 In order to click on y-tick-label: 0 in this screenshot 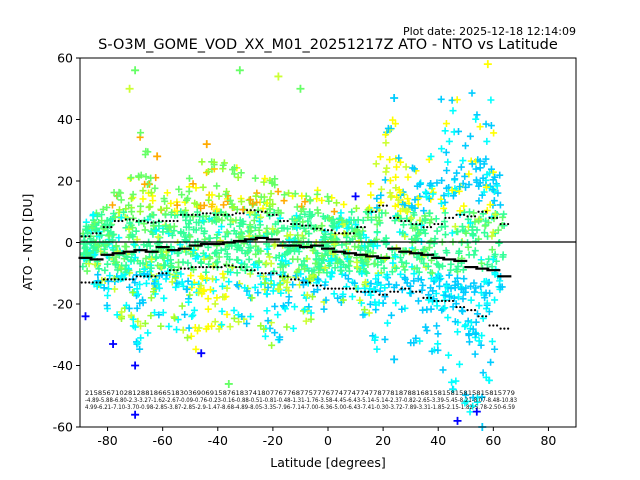, I will do `click(69, 242)`.